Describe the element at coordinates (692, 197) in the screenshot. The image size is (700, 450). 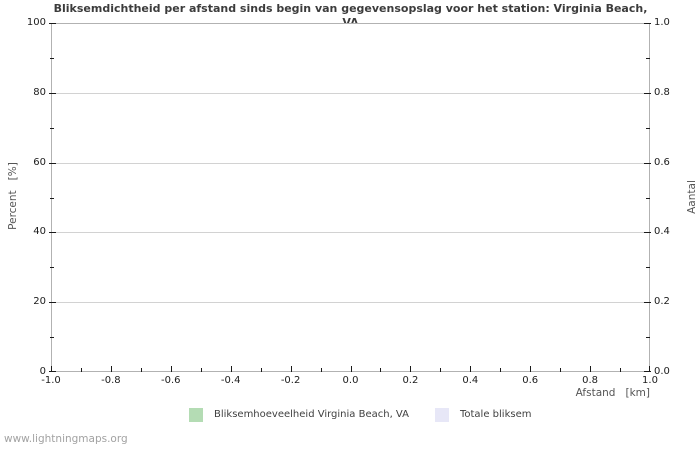
I see `y-axis-label-right: Aantal` at that location.